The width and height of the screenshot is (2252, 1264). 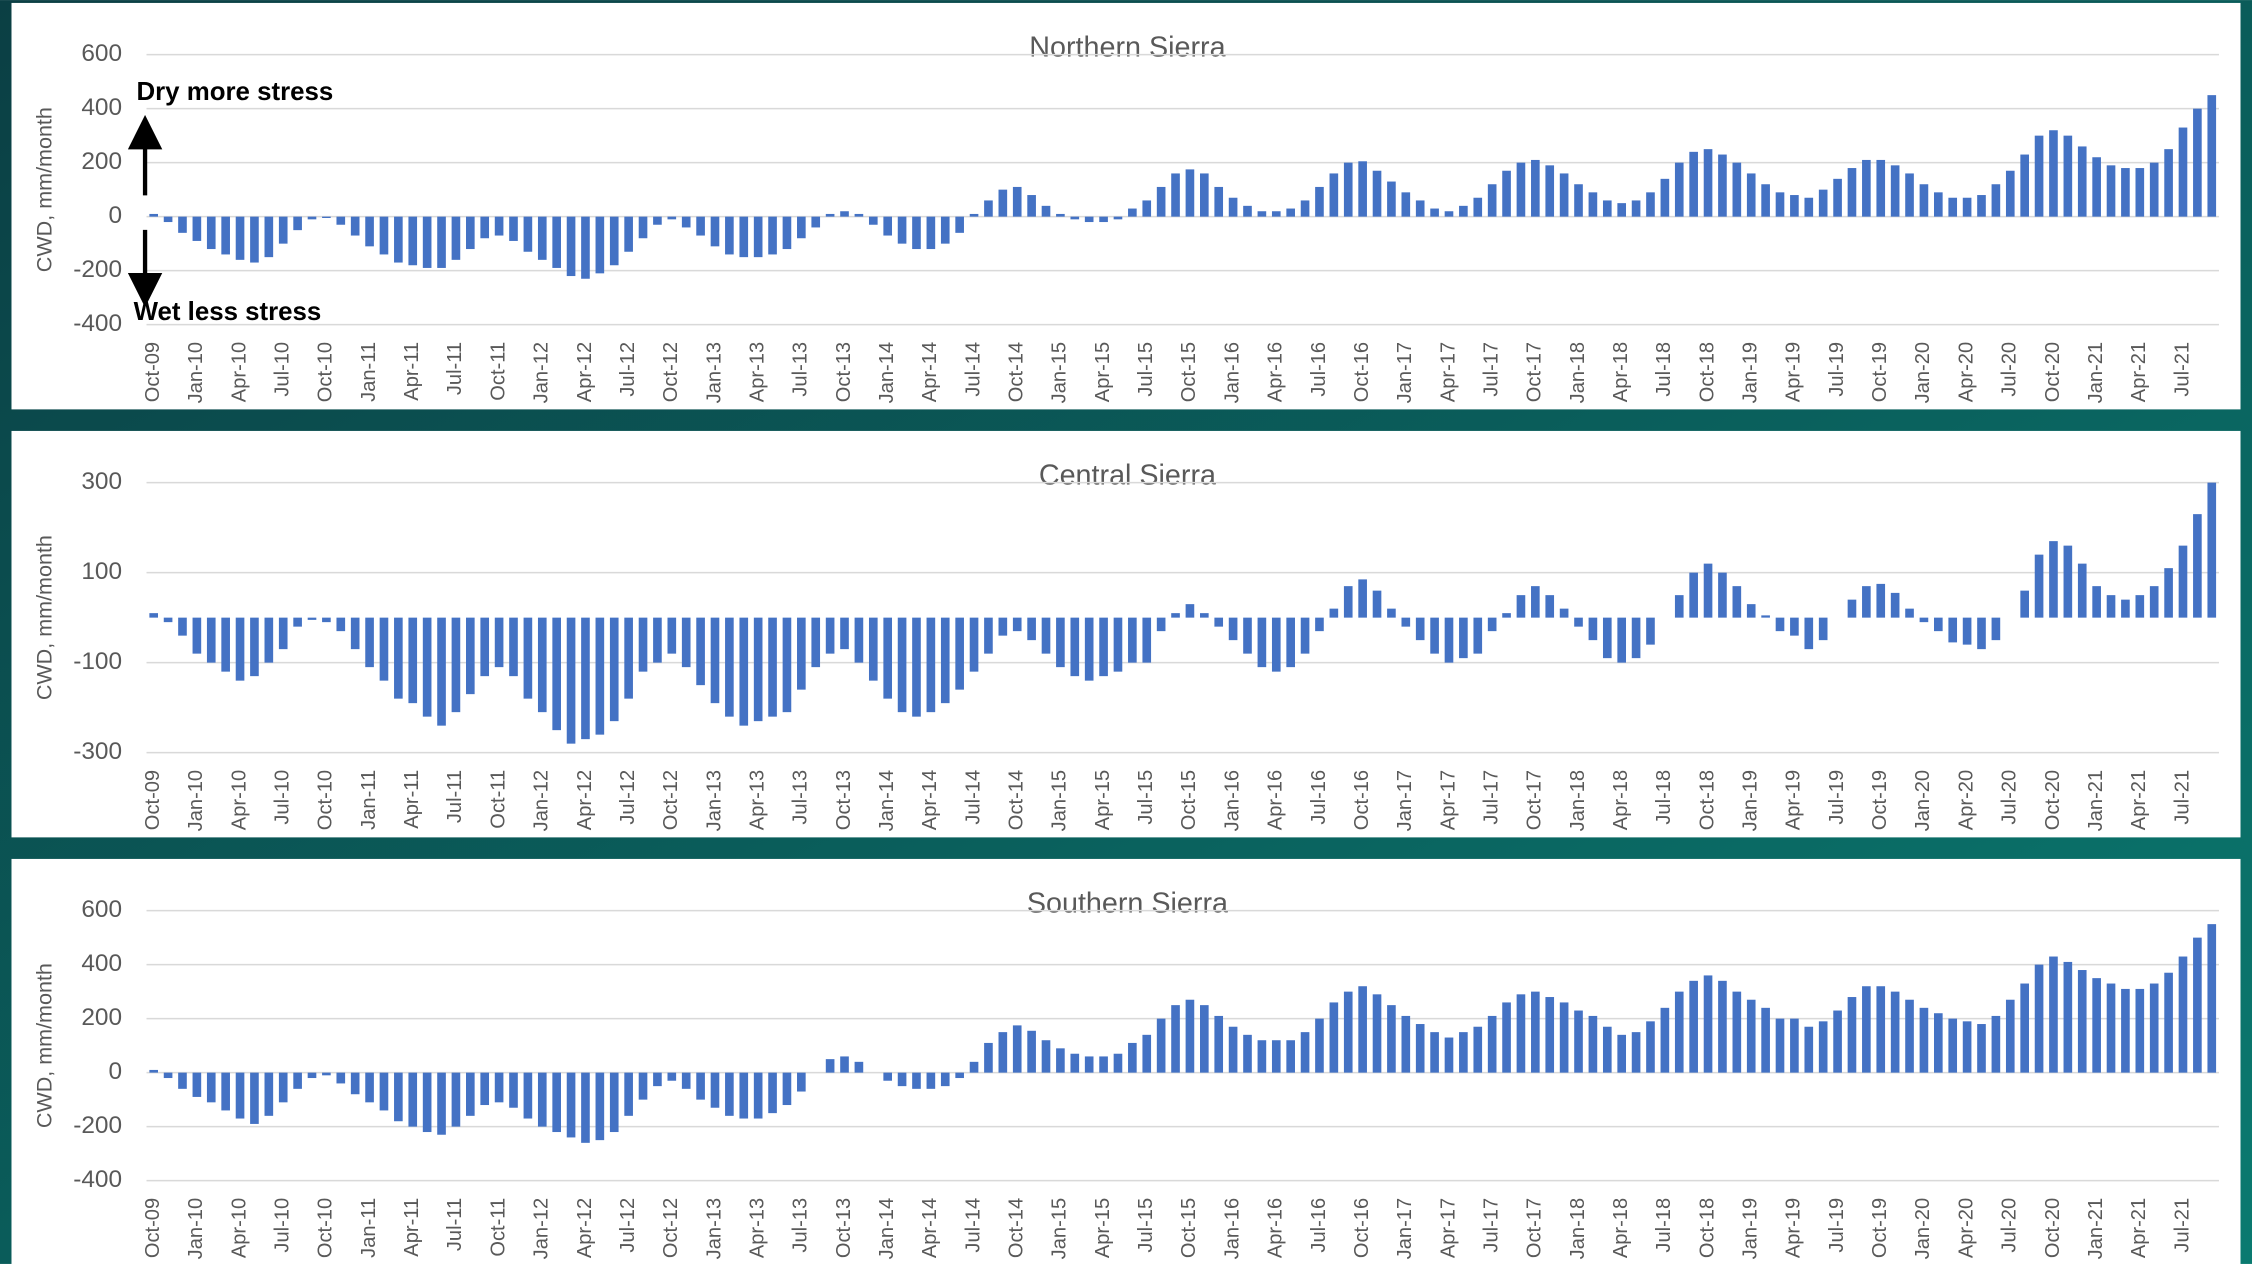 What do you see at coordinates (1276, 1228) in the screenshot?
I see `x-tick-label: Apr-16` at bounding box center [1276, 1228].